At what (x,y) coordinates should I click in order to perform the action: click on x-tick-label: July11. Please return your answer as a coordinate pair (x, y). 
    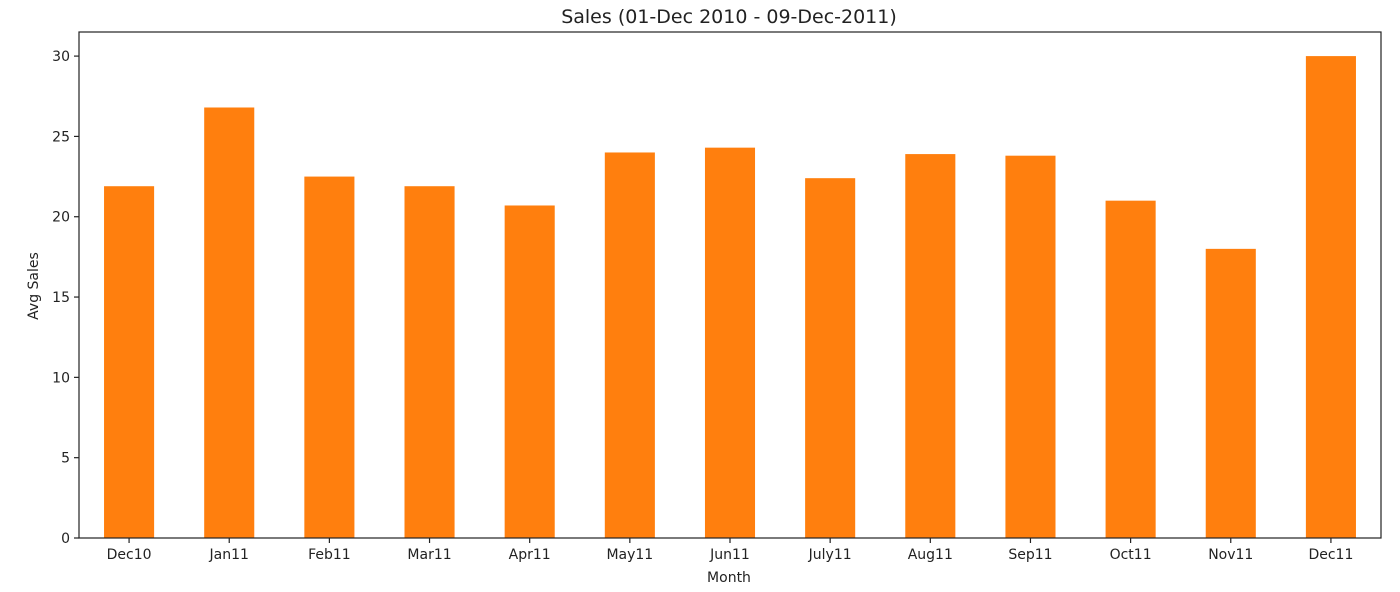
    Looking at the image, I should click on (830, 555).